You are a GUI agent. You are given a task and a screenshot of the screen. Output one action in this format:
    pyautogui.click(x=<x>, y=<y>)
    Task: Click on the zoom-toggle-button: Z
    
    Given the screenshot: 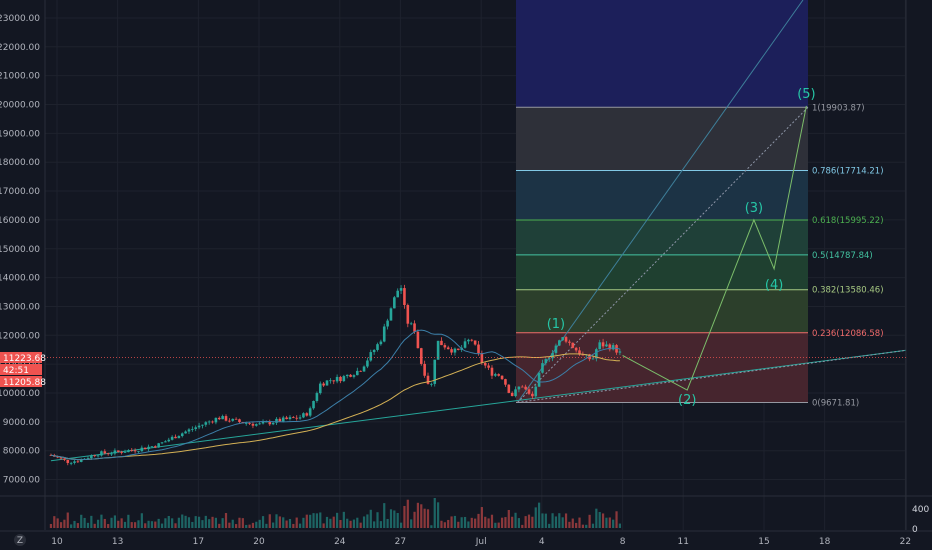 What is the action you would take?
    pyautogui.click(x=20, y=540)
    